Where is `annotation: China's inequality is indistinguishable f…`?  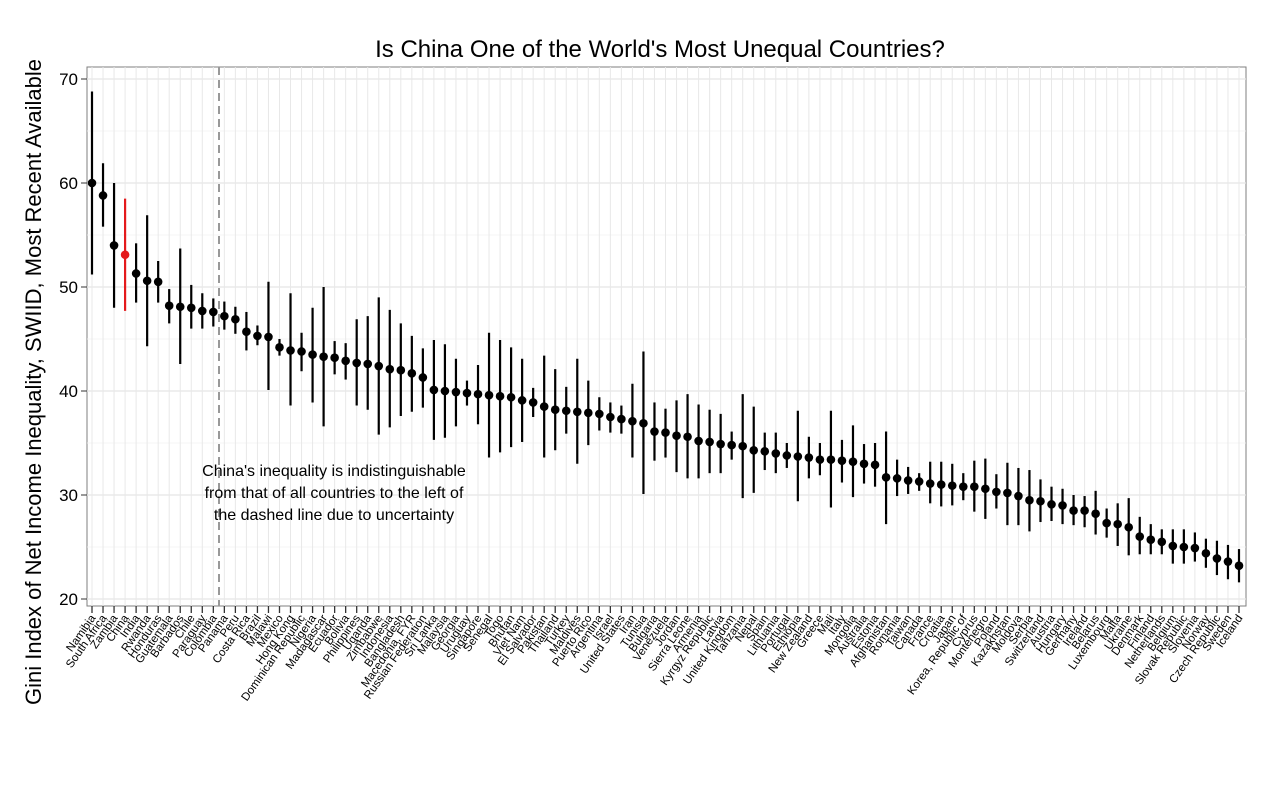 annotation: China's inequality is indistinguishable f… is located at coordinates (334, 493).